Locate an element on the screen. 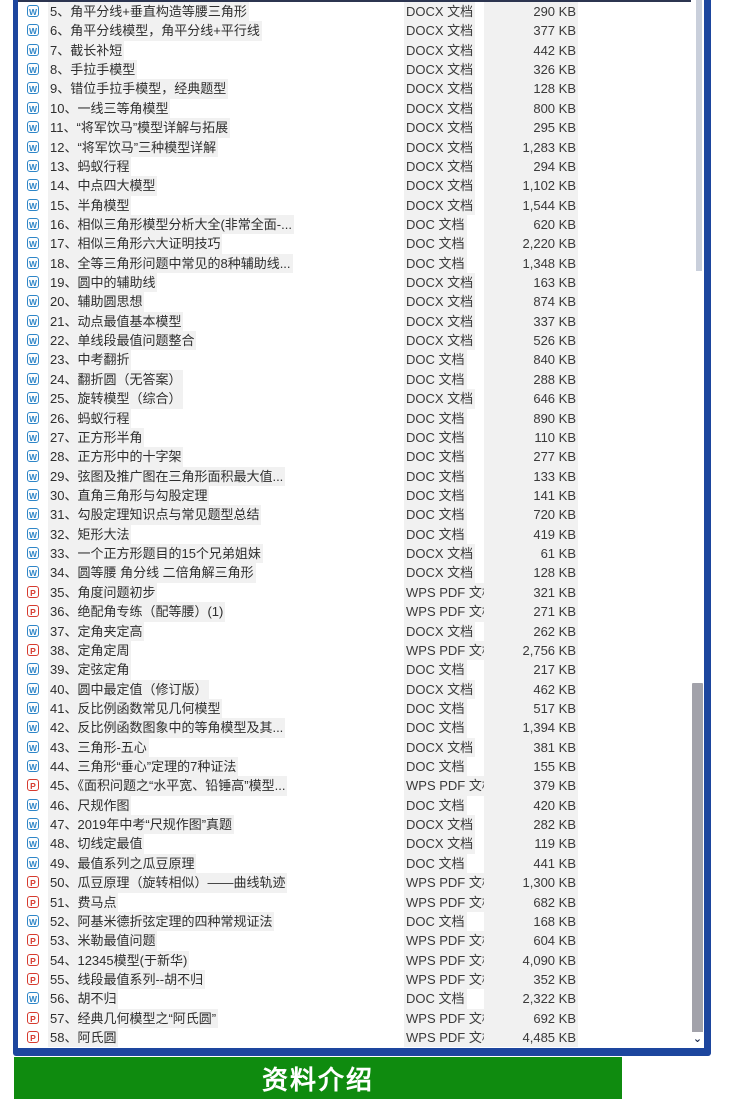 The image size is (750, 1099). file-row: W 49、最值系列之瓜豆原理 DOC 文档 441 KB is located at coordinates (354, 863).